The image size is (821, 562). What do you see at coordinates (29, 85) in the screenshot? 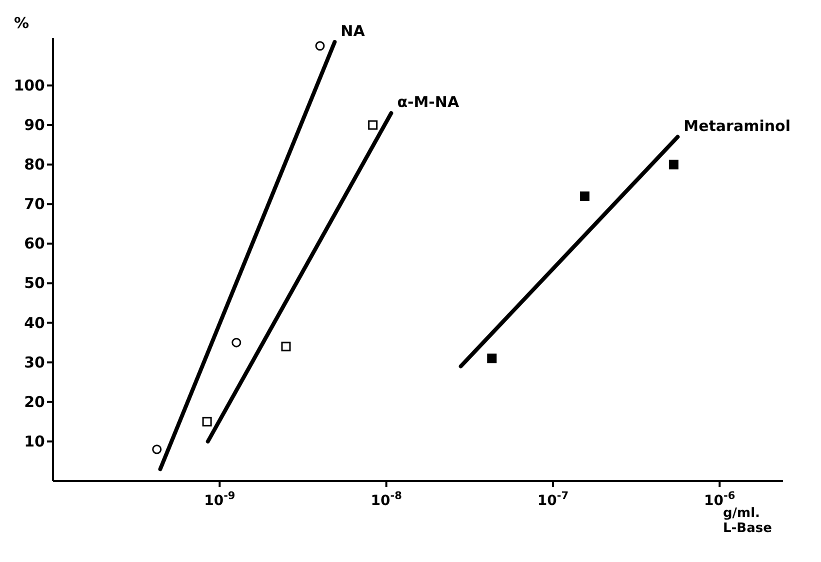
I see `y-tick-label: 100` at bounding box center [29, 85].